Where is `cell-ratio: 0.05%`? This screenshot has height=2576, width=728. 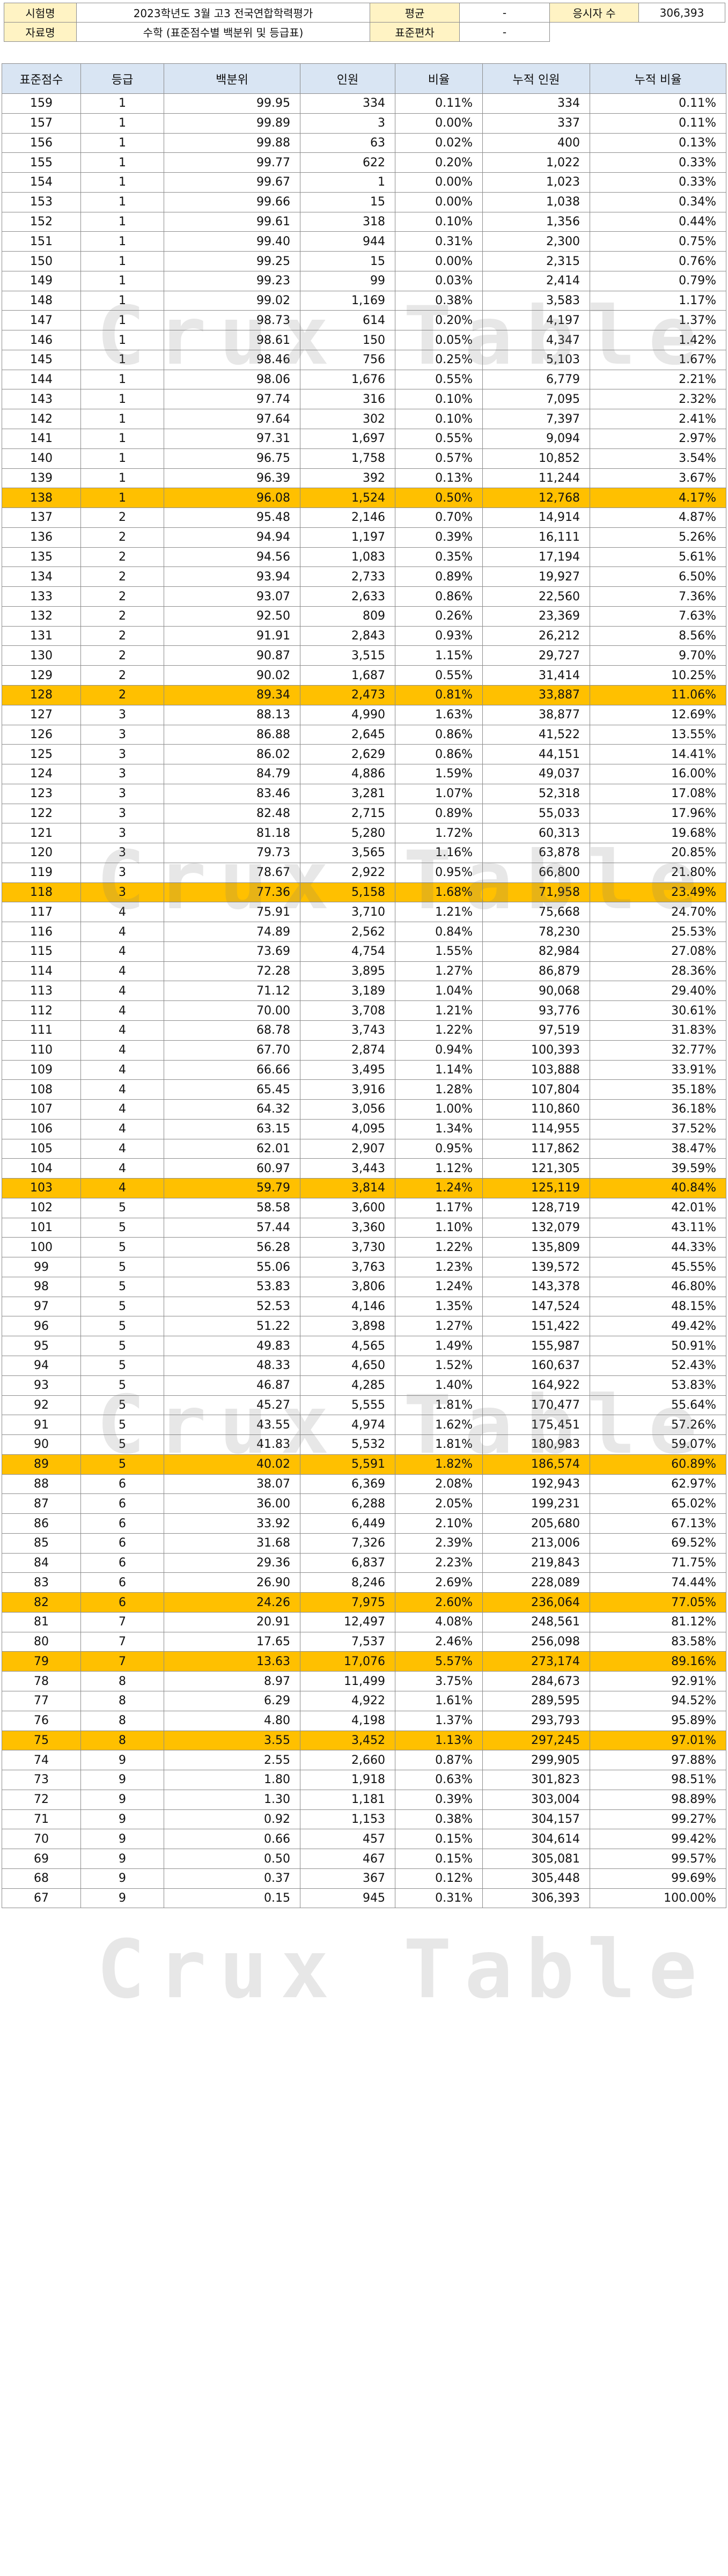 cell-ratio: 0.05% is located at coordinates (439, 340).